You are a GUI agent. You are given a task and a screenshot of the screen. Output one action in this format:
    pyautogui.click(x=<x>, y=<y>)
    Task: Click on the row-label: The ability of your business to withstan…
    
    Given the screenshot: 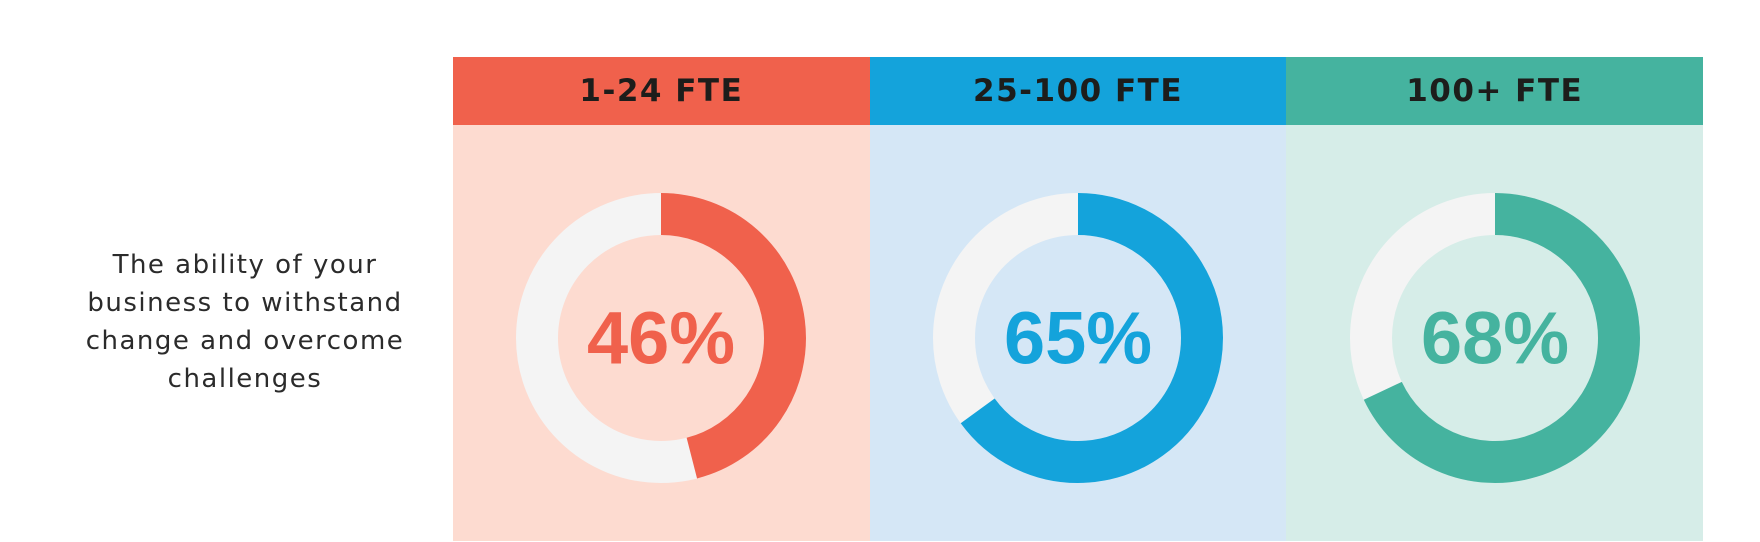 What is the action you would take?
    pyautogui.click(x=245, y=322)
    